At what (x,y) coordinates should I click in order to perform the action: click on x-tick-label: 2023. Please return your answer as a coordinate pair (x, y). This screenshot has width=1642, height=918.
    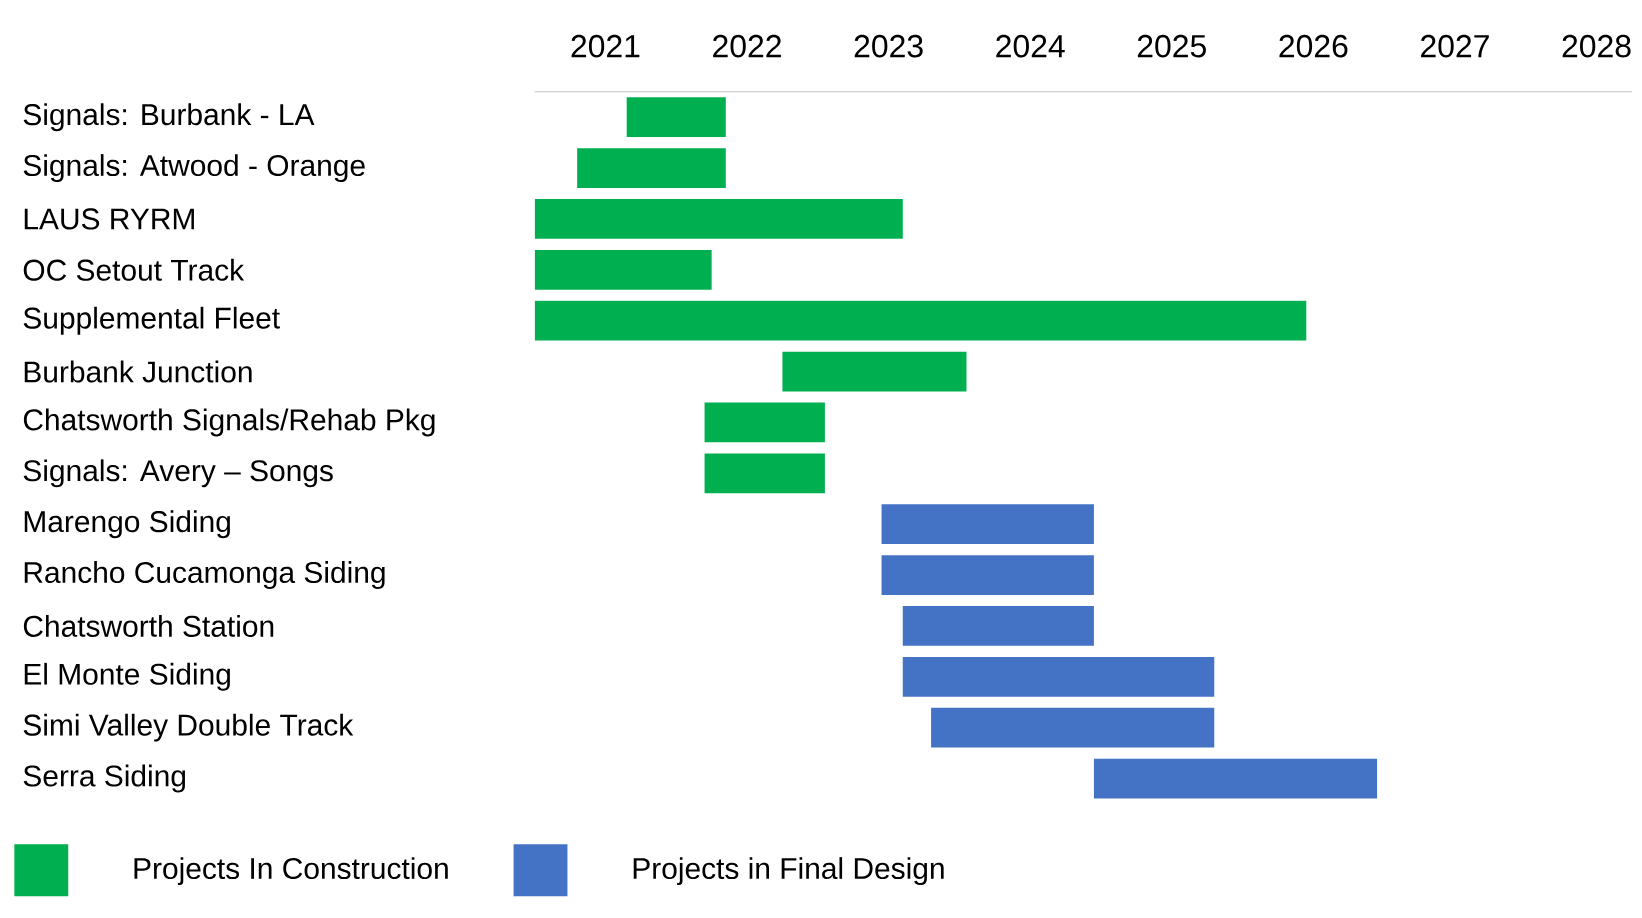
    Looking at the image, I should click on (888, 46).